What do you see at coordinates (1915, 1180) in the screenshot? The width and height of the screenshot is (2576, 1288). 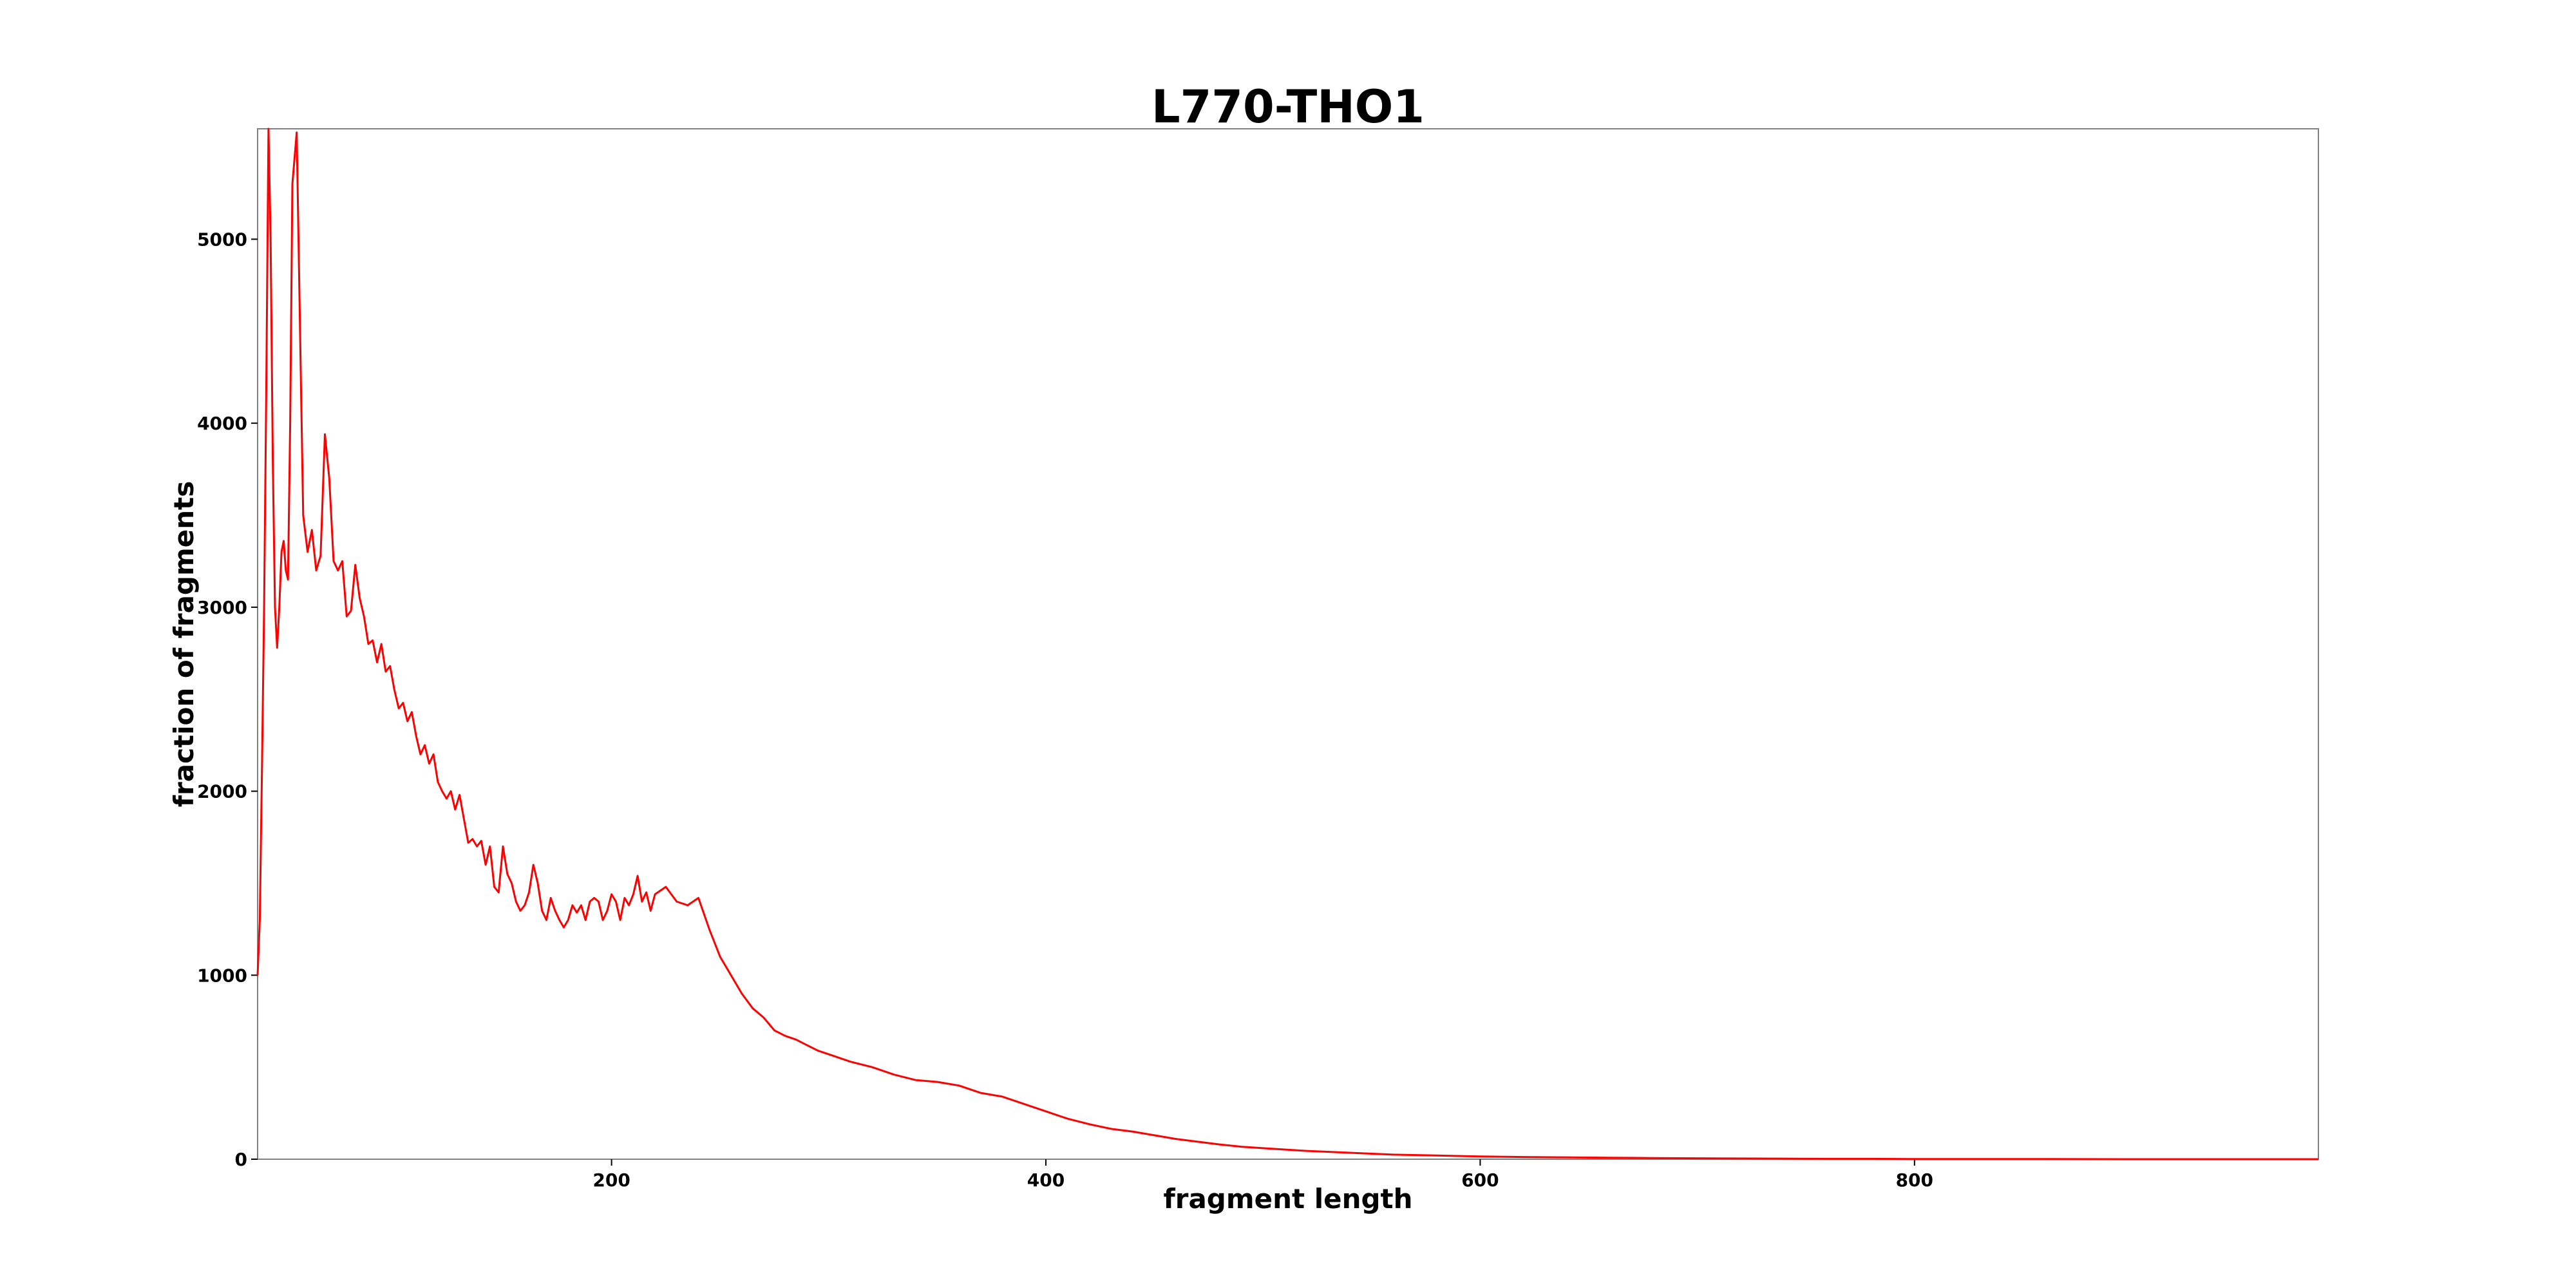 I see `x-tick-label: 800` at bounding box center [1915, 1180].